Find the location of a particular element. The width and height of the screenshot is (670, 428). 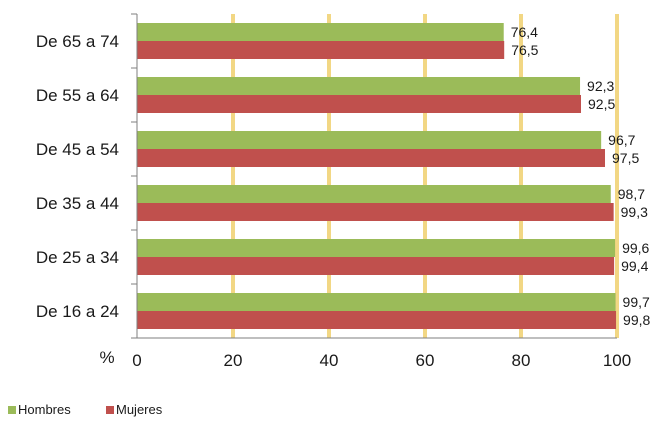

value-label-mujeres-1: 99,4 is located at coordinates (634, 266).